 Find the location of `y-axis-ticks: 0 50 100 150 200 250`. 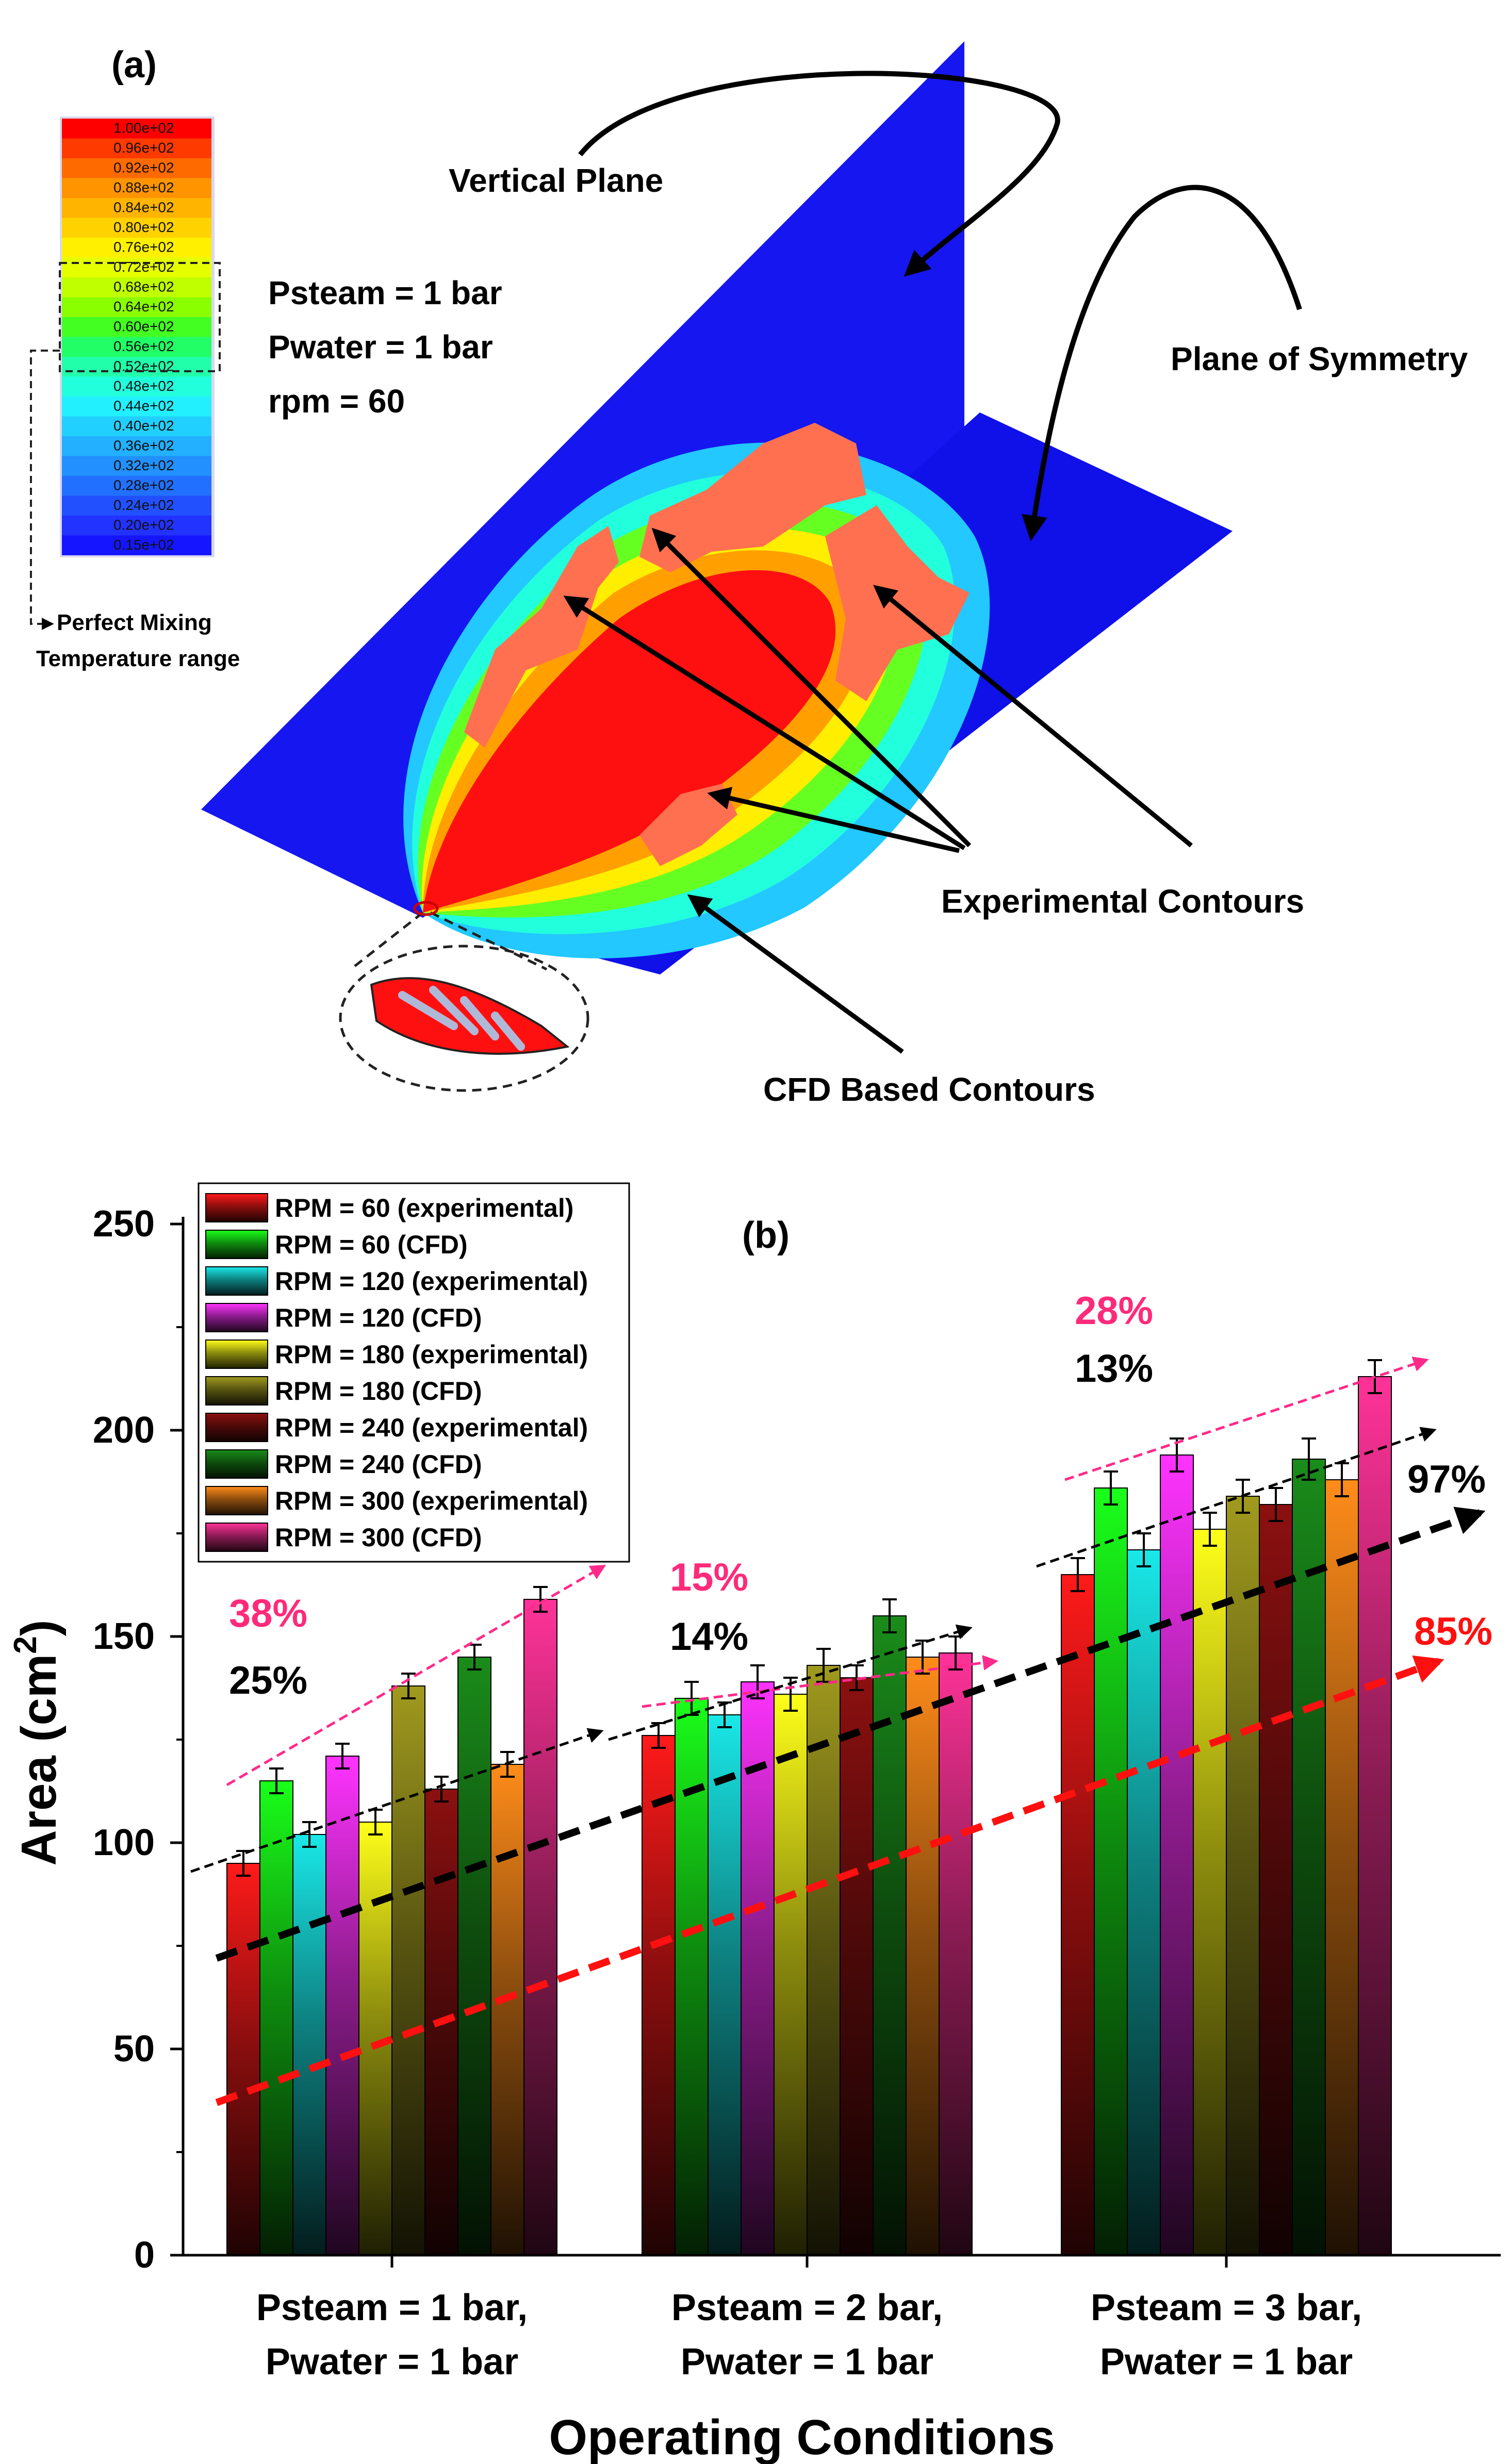

y-axis-ticks: 0 50 100 150 200 250 is located at coordinates (138, 1739).